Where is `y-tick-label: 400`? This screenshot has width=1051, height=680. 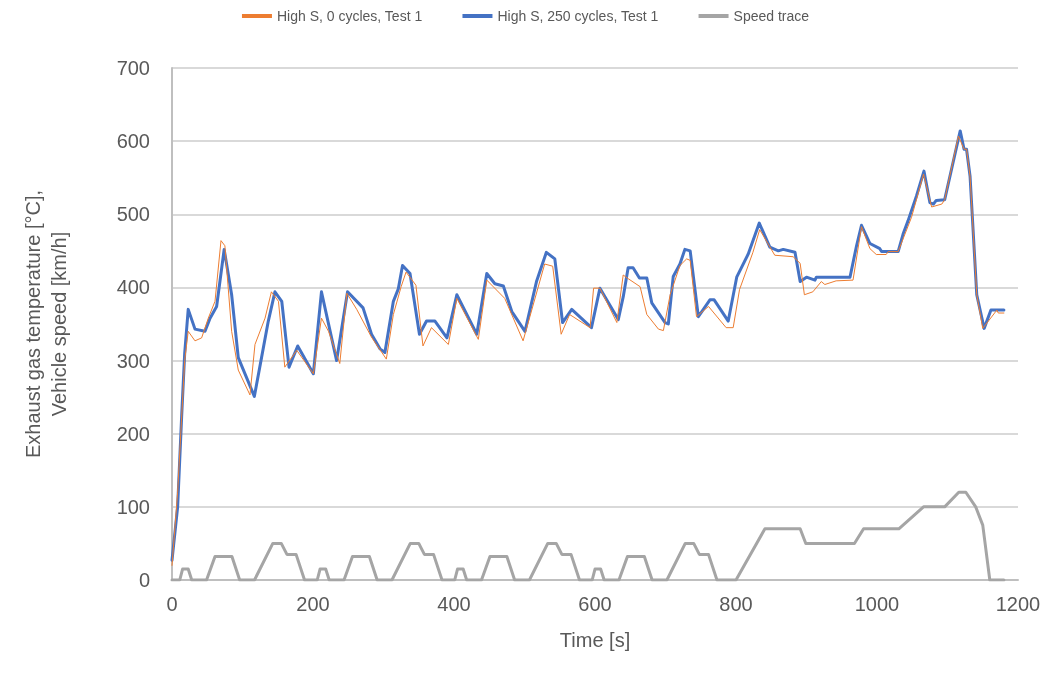
y-tick-label: 400 is located at coordinates (133, 287).